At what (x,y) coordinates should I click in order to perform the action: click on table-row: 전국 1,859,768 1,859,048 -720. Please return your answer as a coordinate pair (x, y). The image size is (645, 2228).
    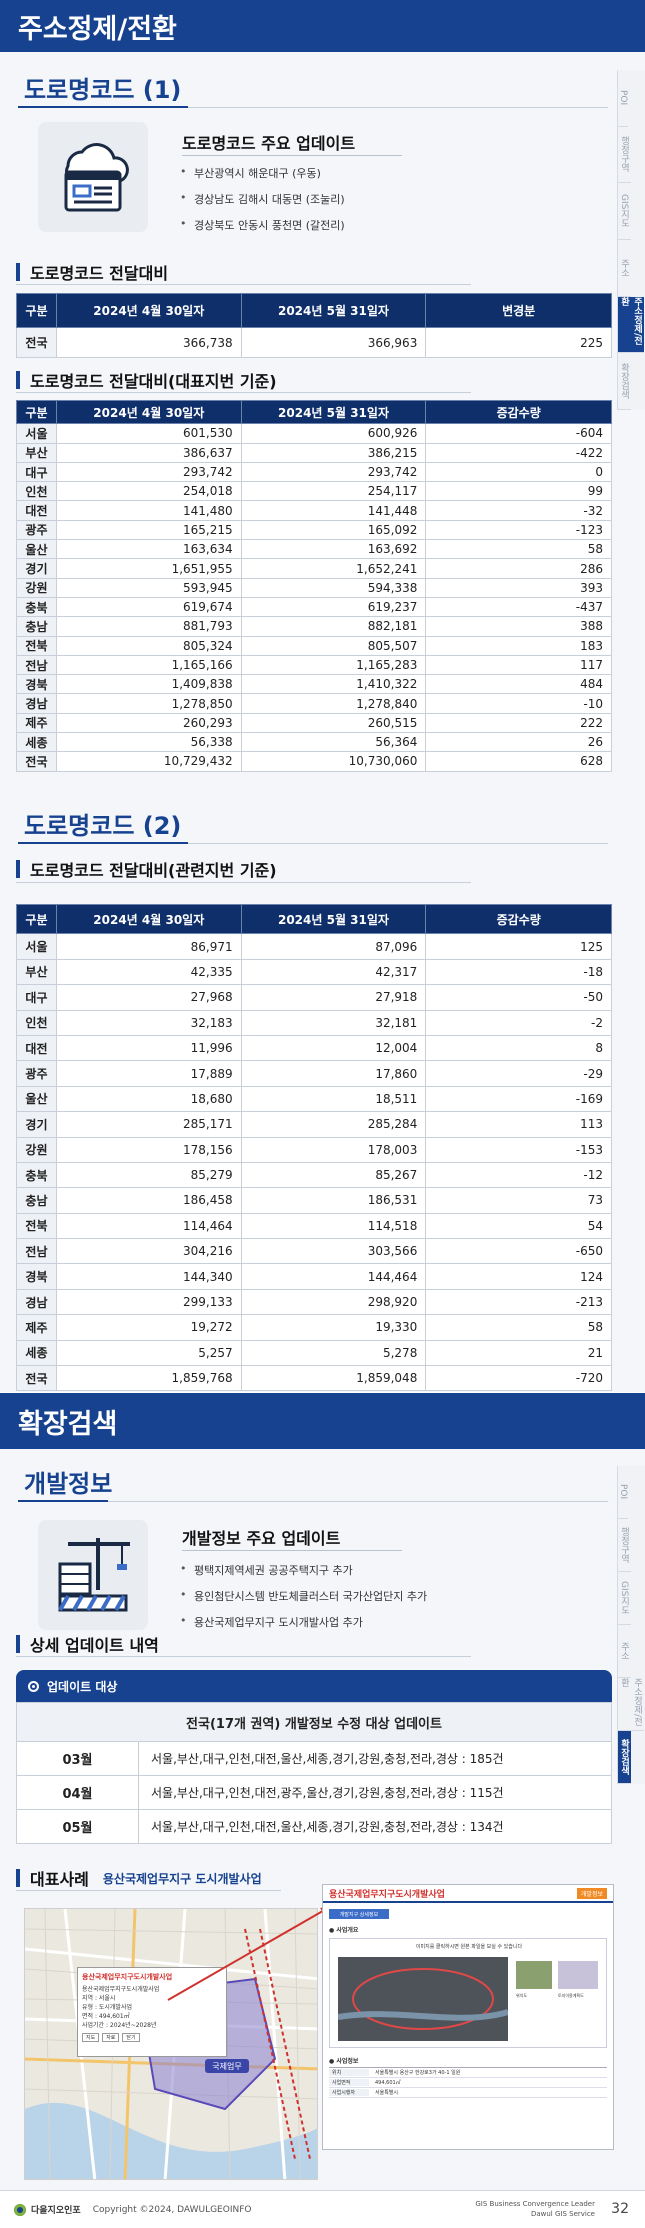
    Looking at the image, I should click on (314, 1378).